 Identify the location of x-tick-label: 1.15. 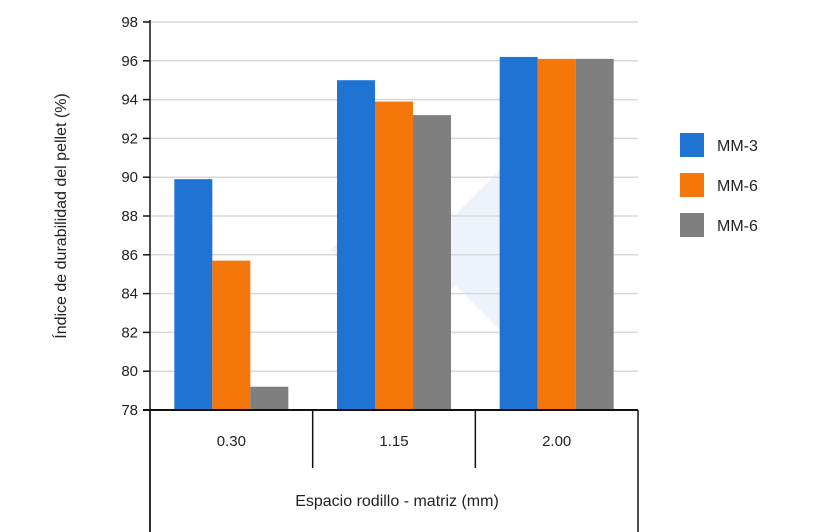
(393, 441).